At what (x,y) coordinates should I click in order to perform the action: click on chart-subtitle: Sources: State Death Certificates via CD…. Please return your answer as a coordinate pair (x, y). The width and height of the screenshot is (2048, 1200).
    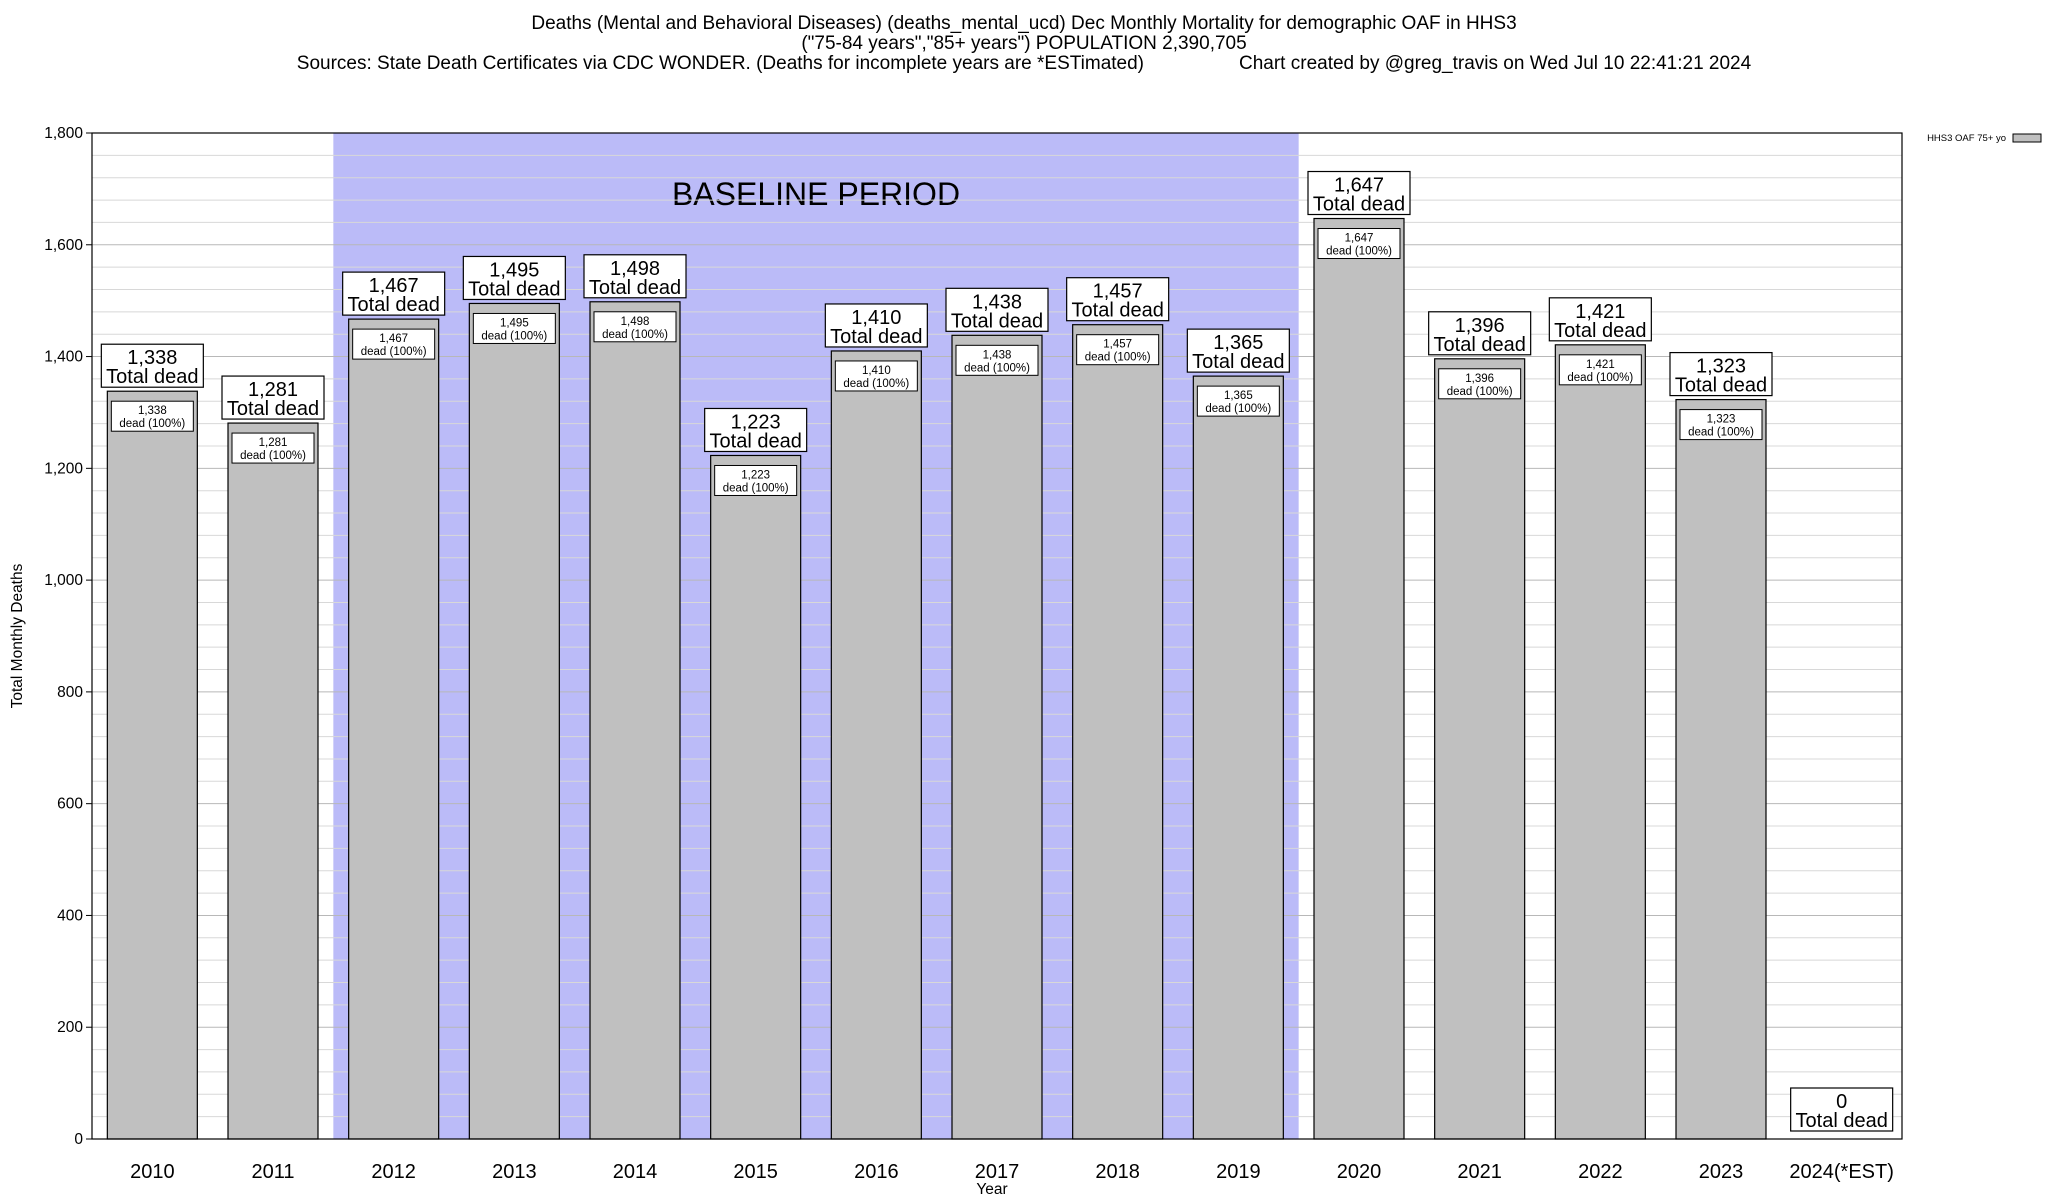
    Looking at the image, I should click on (1024, 64).